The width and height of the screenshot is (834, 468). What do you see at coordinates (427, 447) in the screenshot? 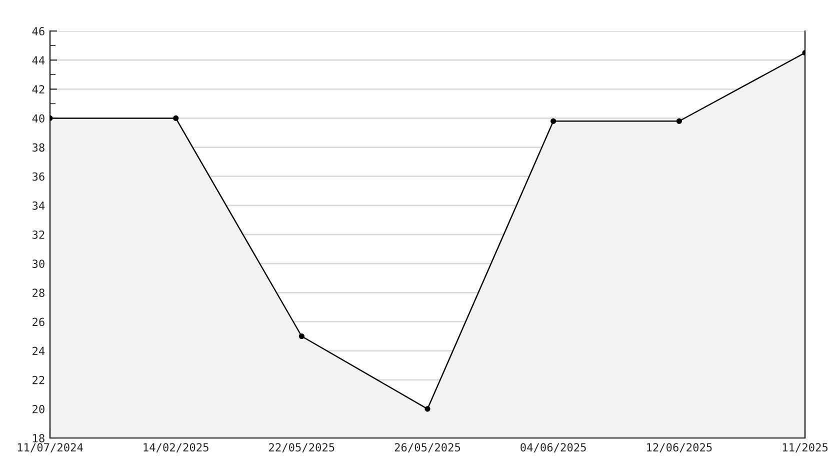
I see `x-tick-label: 26/05/2025` at bounding box center [427, 447].